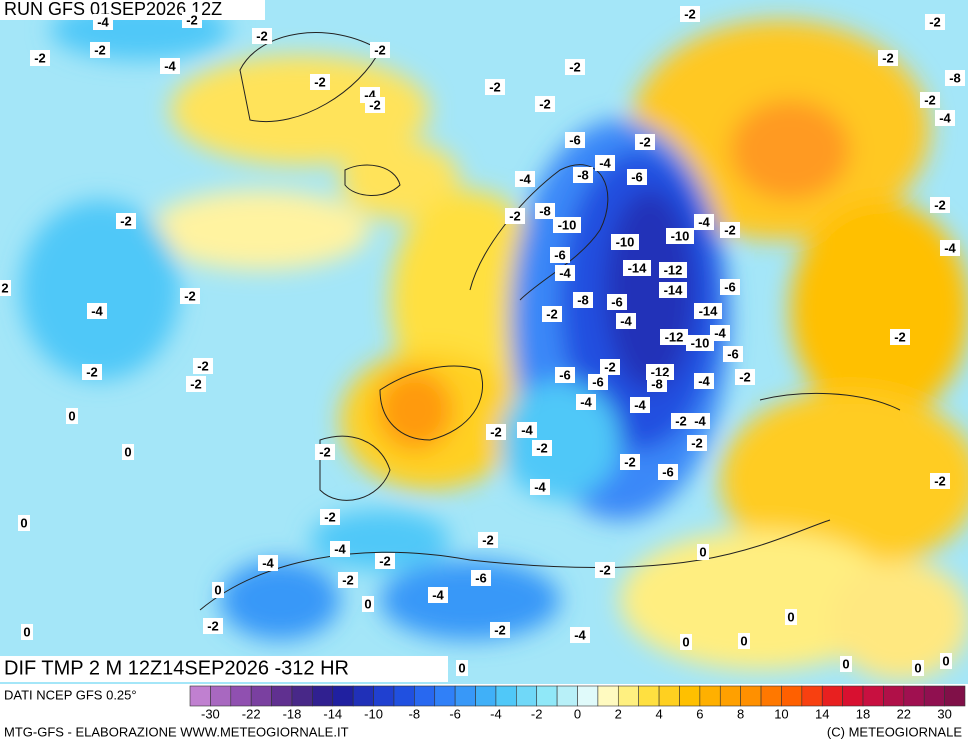 The image size is (968, 750). I want to click on colorbar-tick-label: 0, so click(577, 713).